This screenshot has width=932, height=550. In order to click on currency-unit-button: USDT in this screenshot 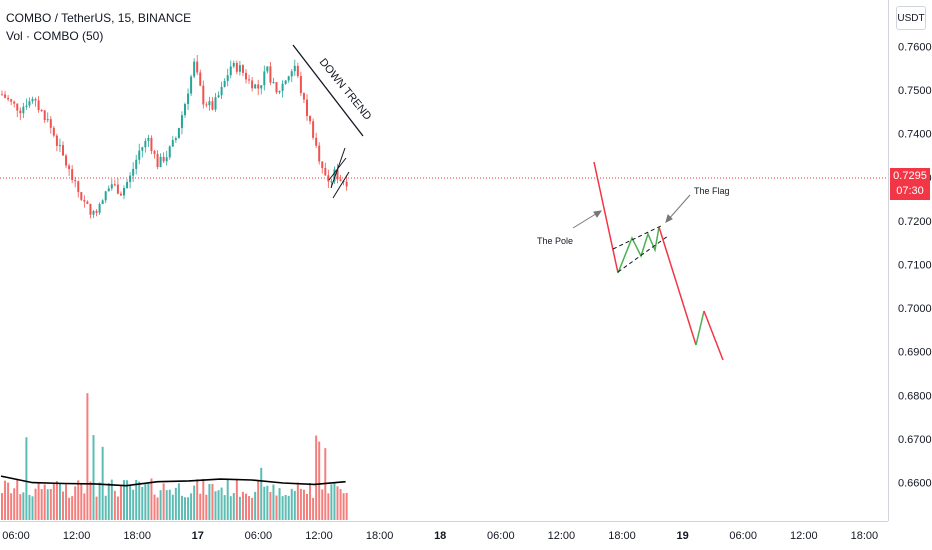, I will do `click(911, 18)`.